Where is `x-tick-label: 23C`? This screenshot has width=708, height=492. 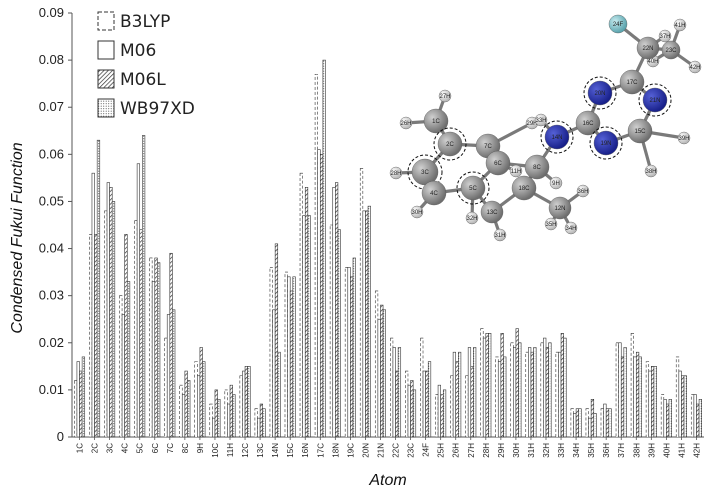 x-tick-label: 23C is located at coordinates (411, 450).